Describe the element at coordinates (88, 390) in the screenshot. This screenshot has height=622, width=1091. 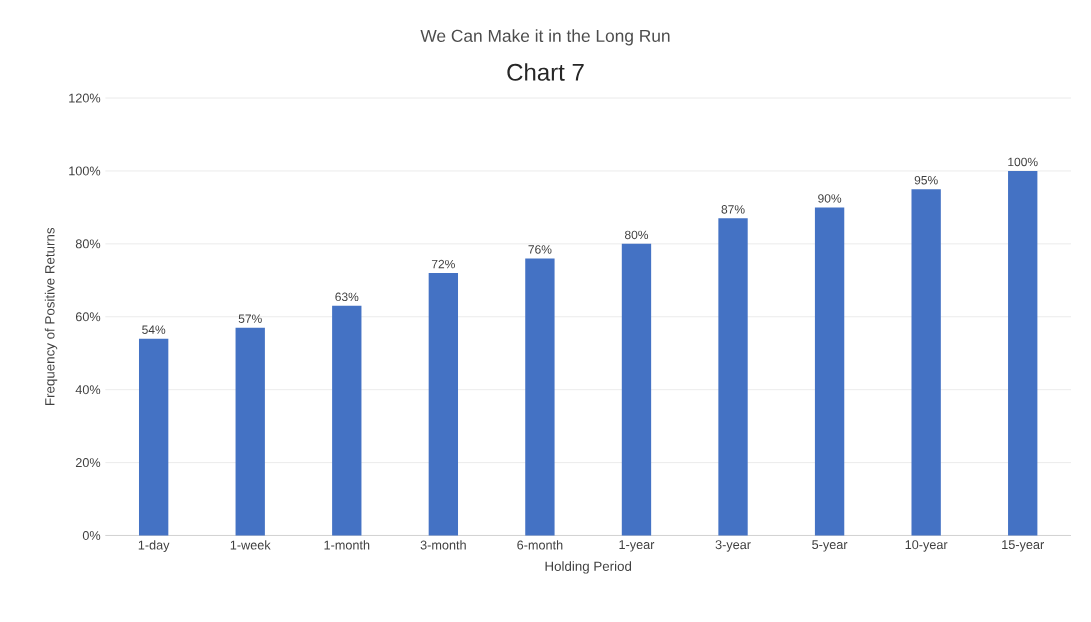
I see `y-tick-label: 40%` at that location.